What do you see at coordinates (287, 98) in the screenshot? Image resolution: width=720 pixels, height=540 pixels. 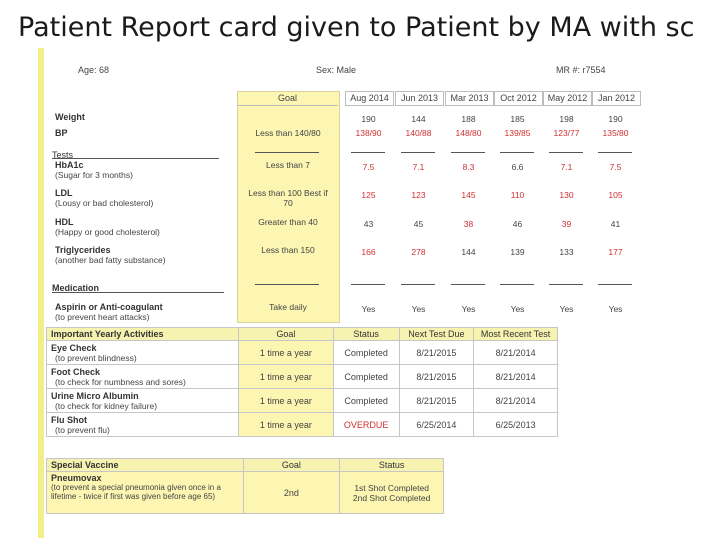 I see `goal-header: Goal` at bounding box center [287, 98].